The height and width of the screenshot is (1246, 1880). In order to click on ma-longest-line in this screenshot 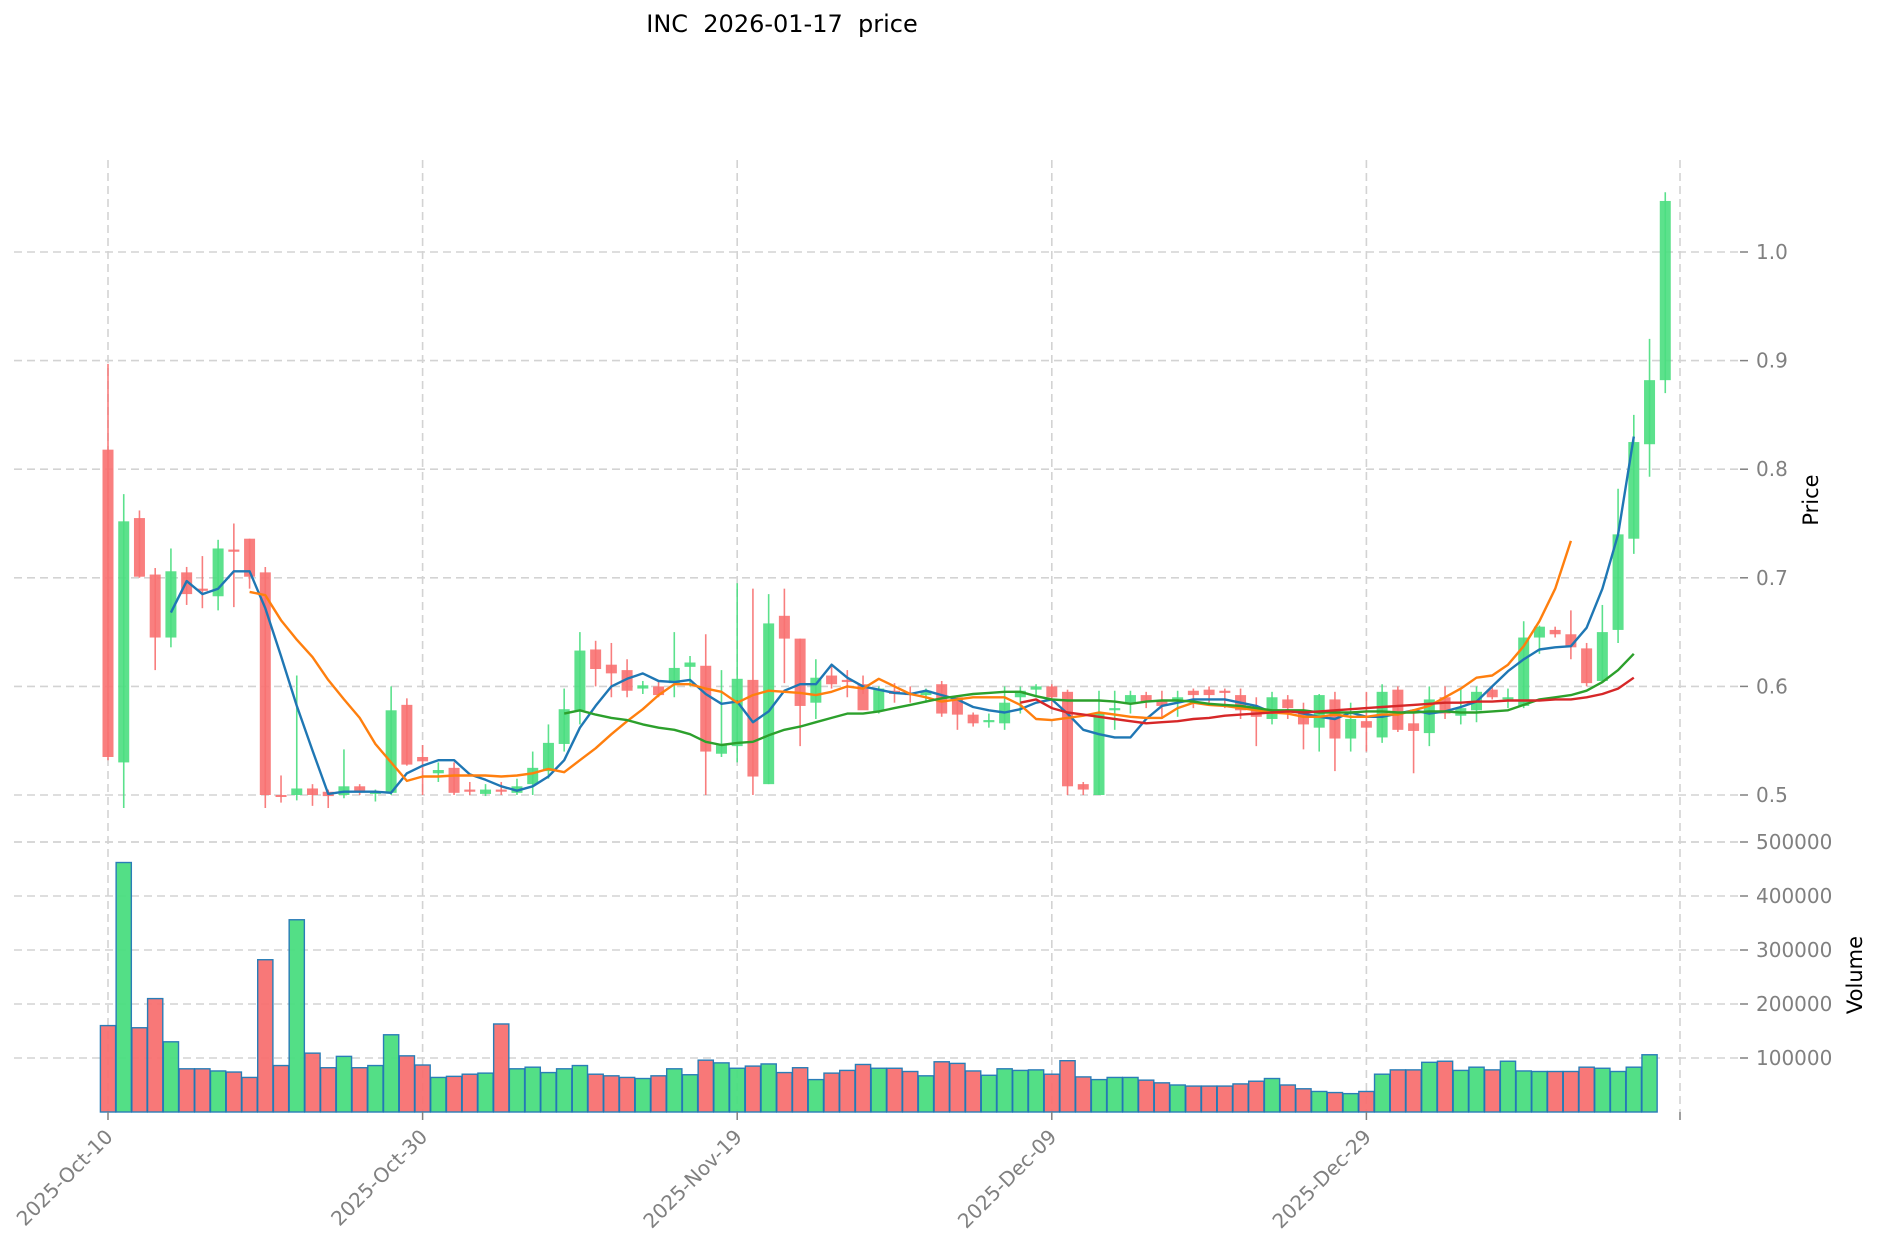, I will do `click(1327, 700)`.